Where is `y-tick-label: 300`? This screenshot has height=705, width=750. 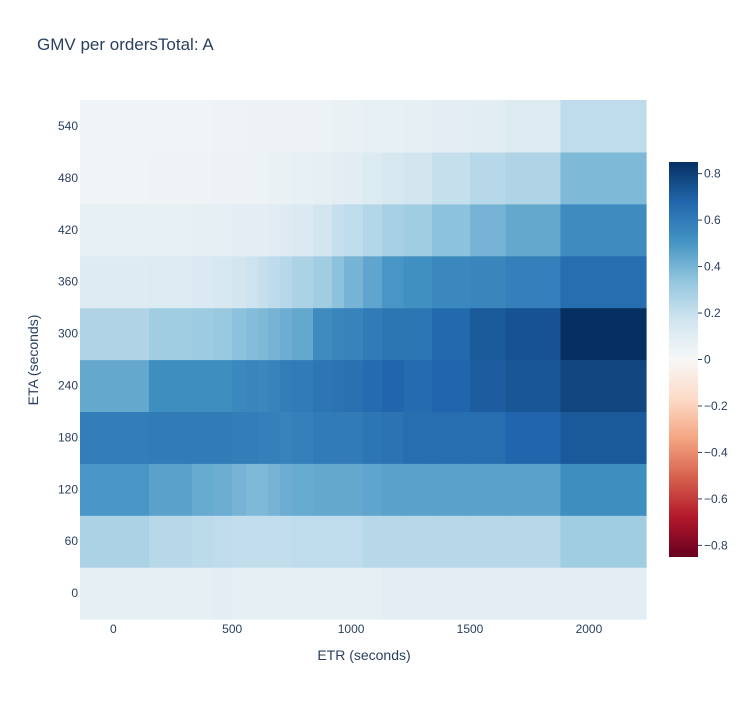 y-tick-label: 300 is located at coordinates (68, 334).